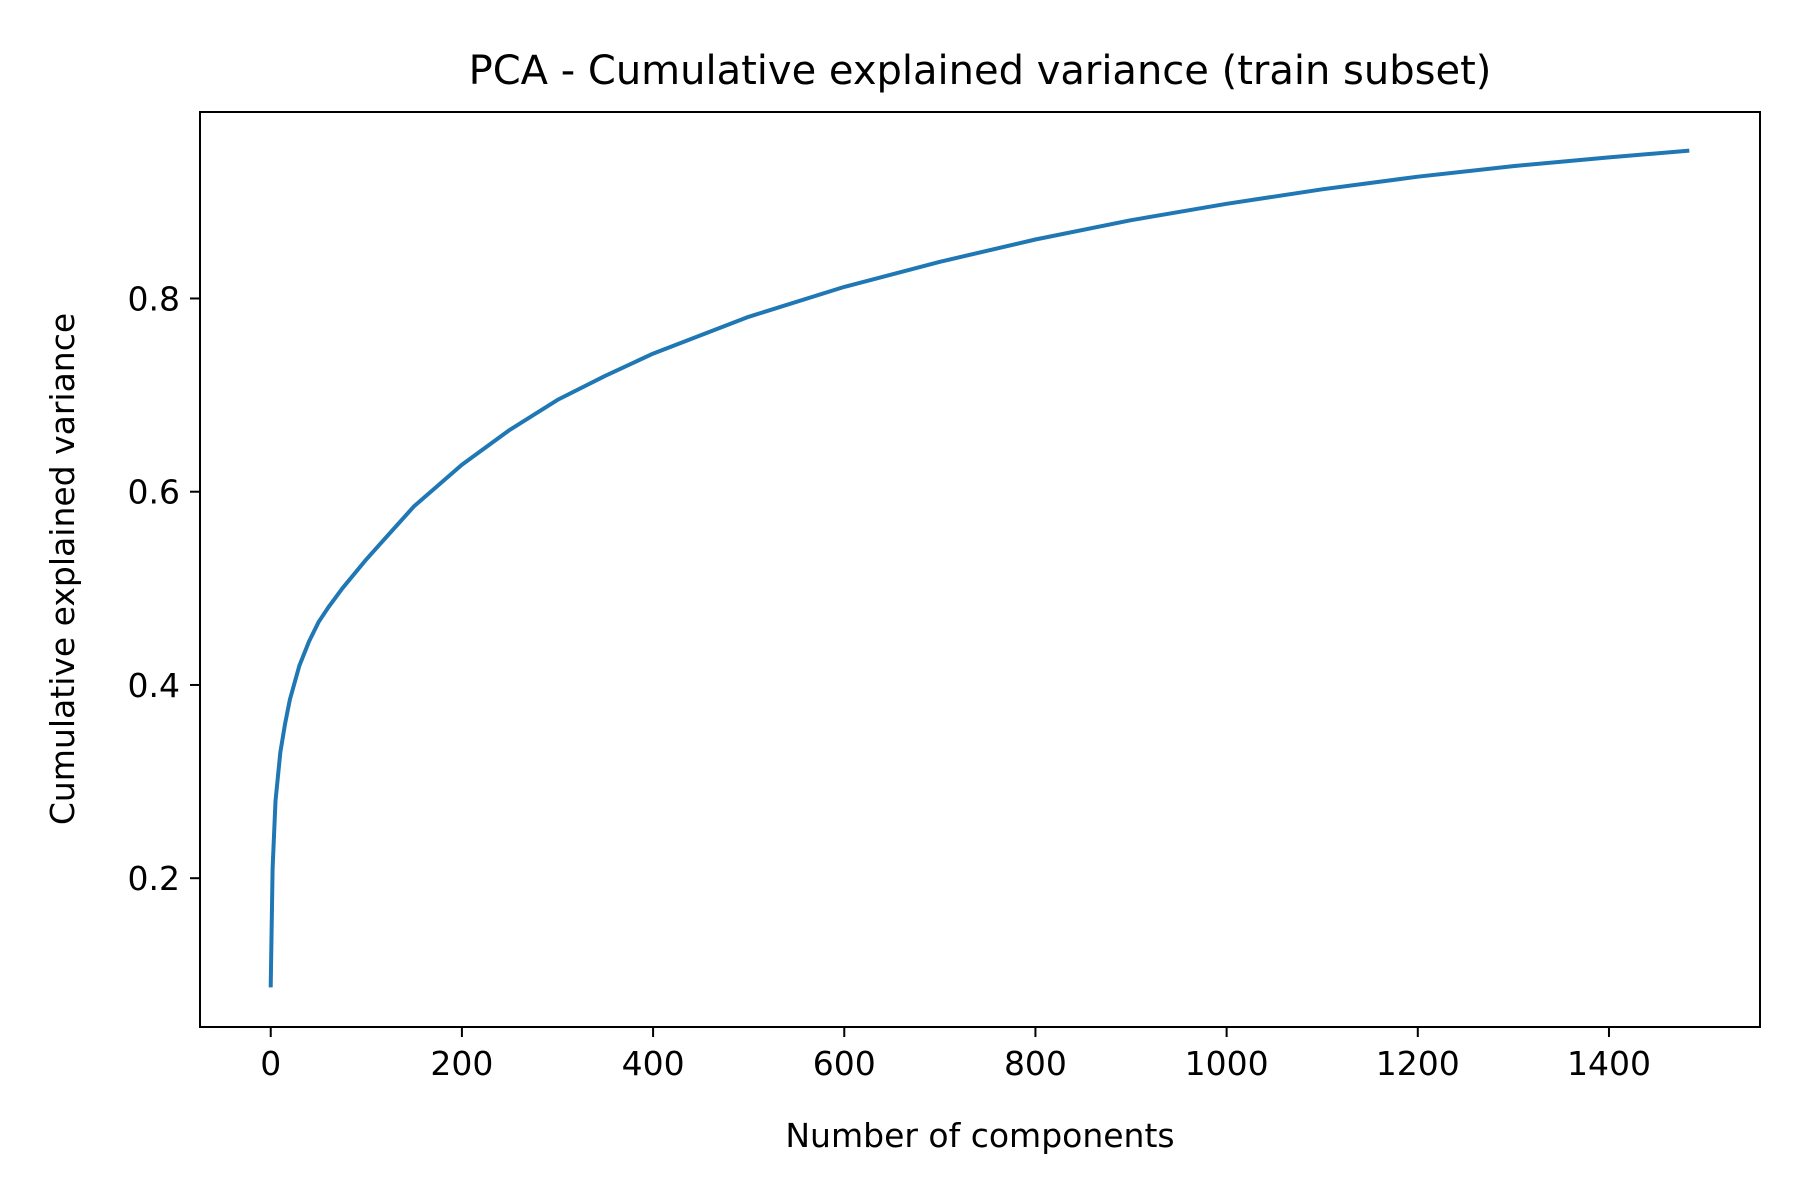 The image size is (1800, 1200). Describe the element at coordinates (461, 1063) in the screenshot. I see `x-tick-label: 200` at that location.